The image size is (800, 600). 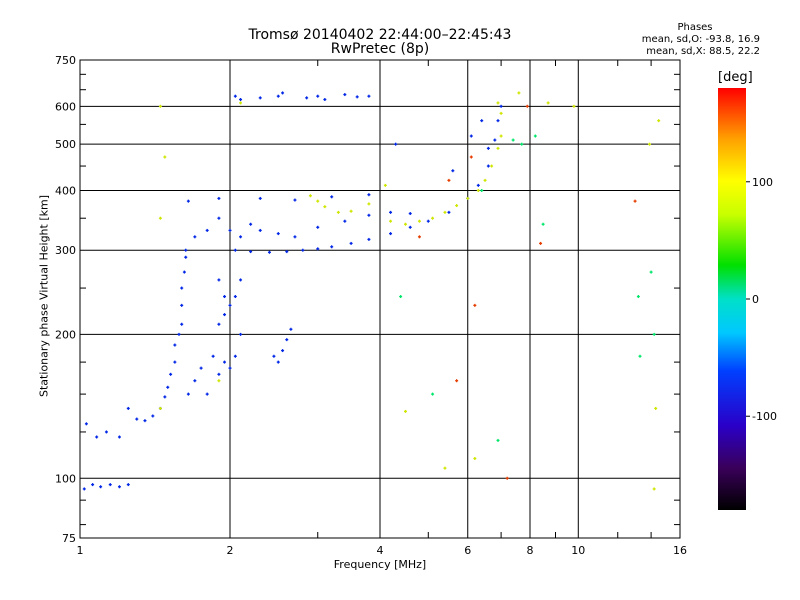 What do you see at coordinates (680, 550) in the screenshot?
I see `x-tick-label: 16` at bounding box center [680, 550].